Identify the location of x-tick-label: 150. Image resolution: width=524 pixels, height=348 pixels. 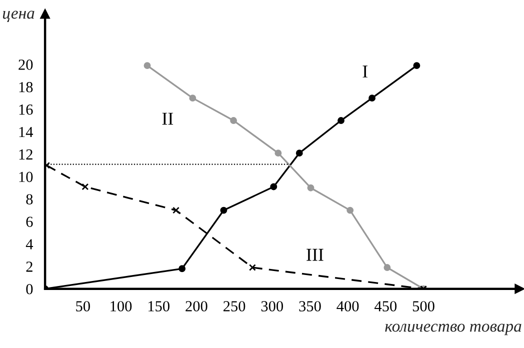
(159, 306).